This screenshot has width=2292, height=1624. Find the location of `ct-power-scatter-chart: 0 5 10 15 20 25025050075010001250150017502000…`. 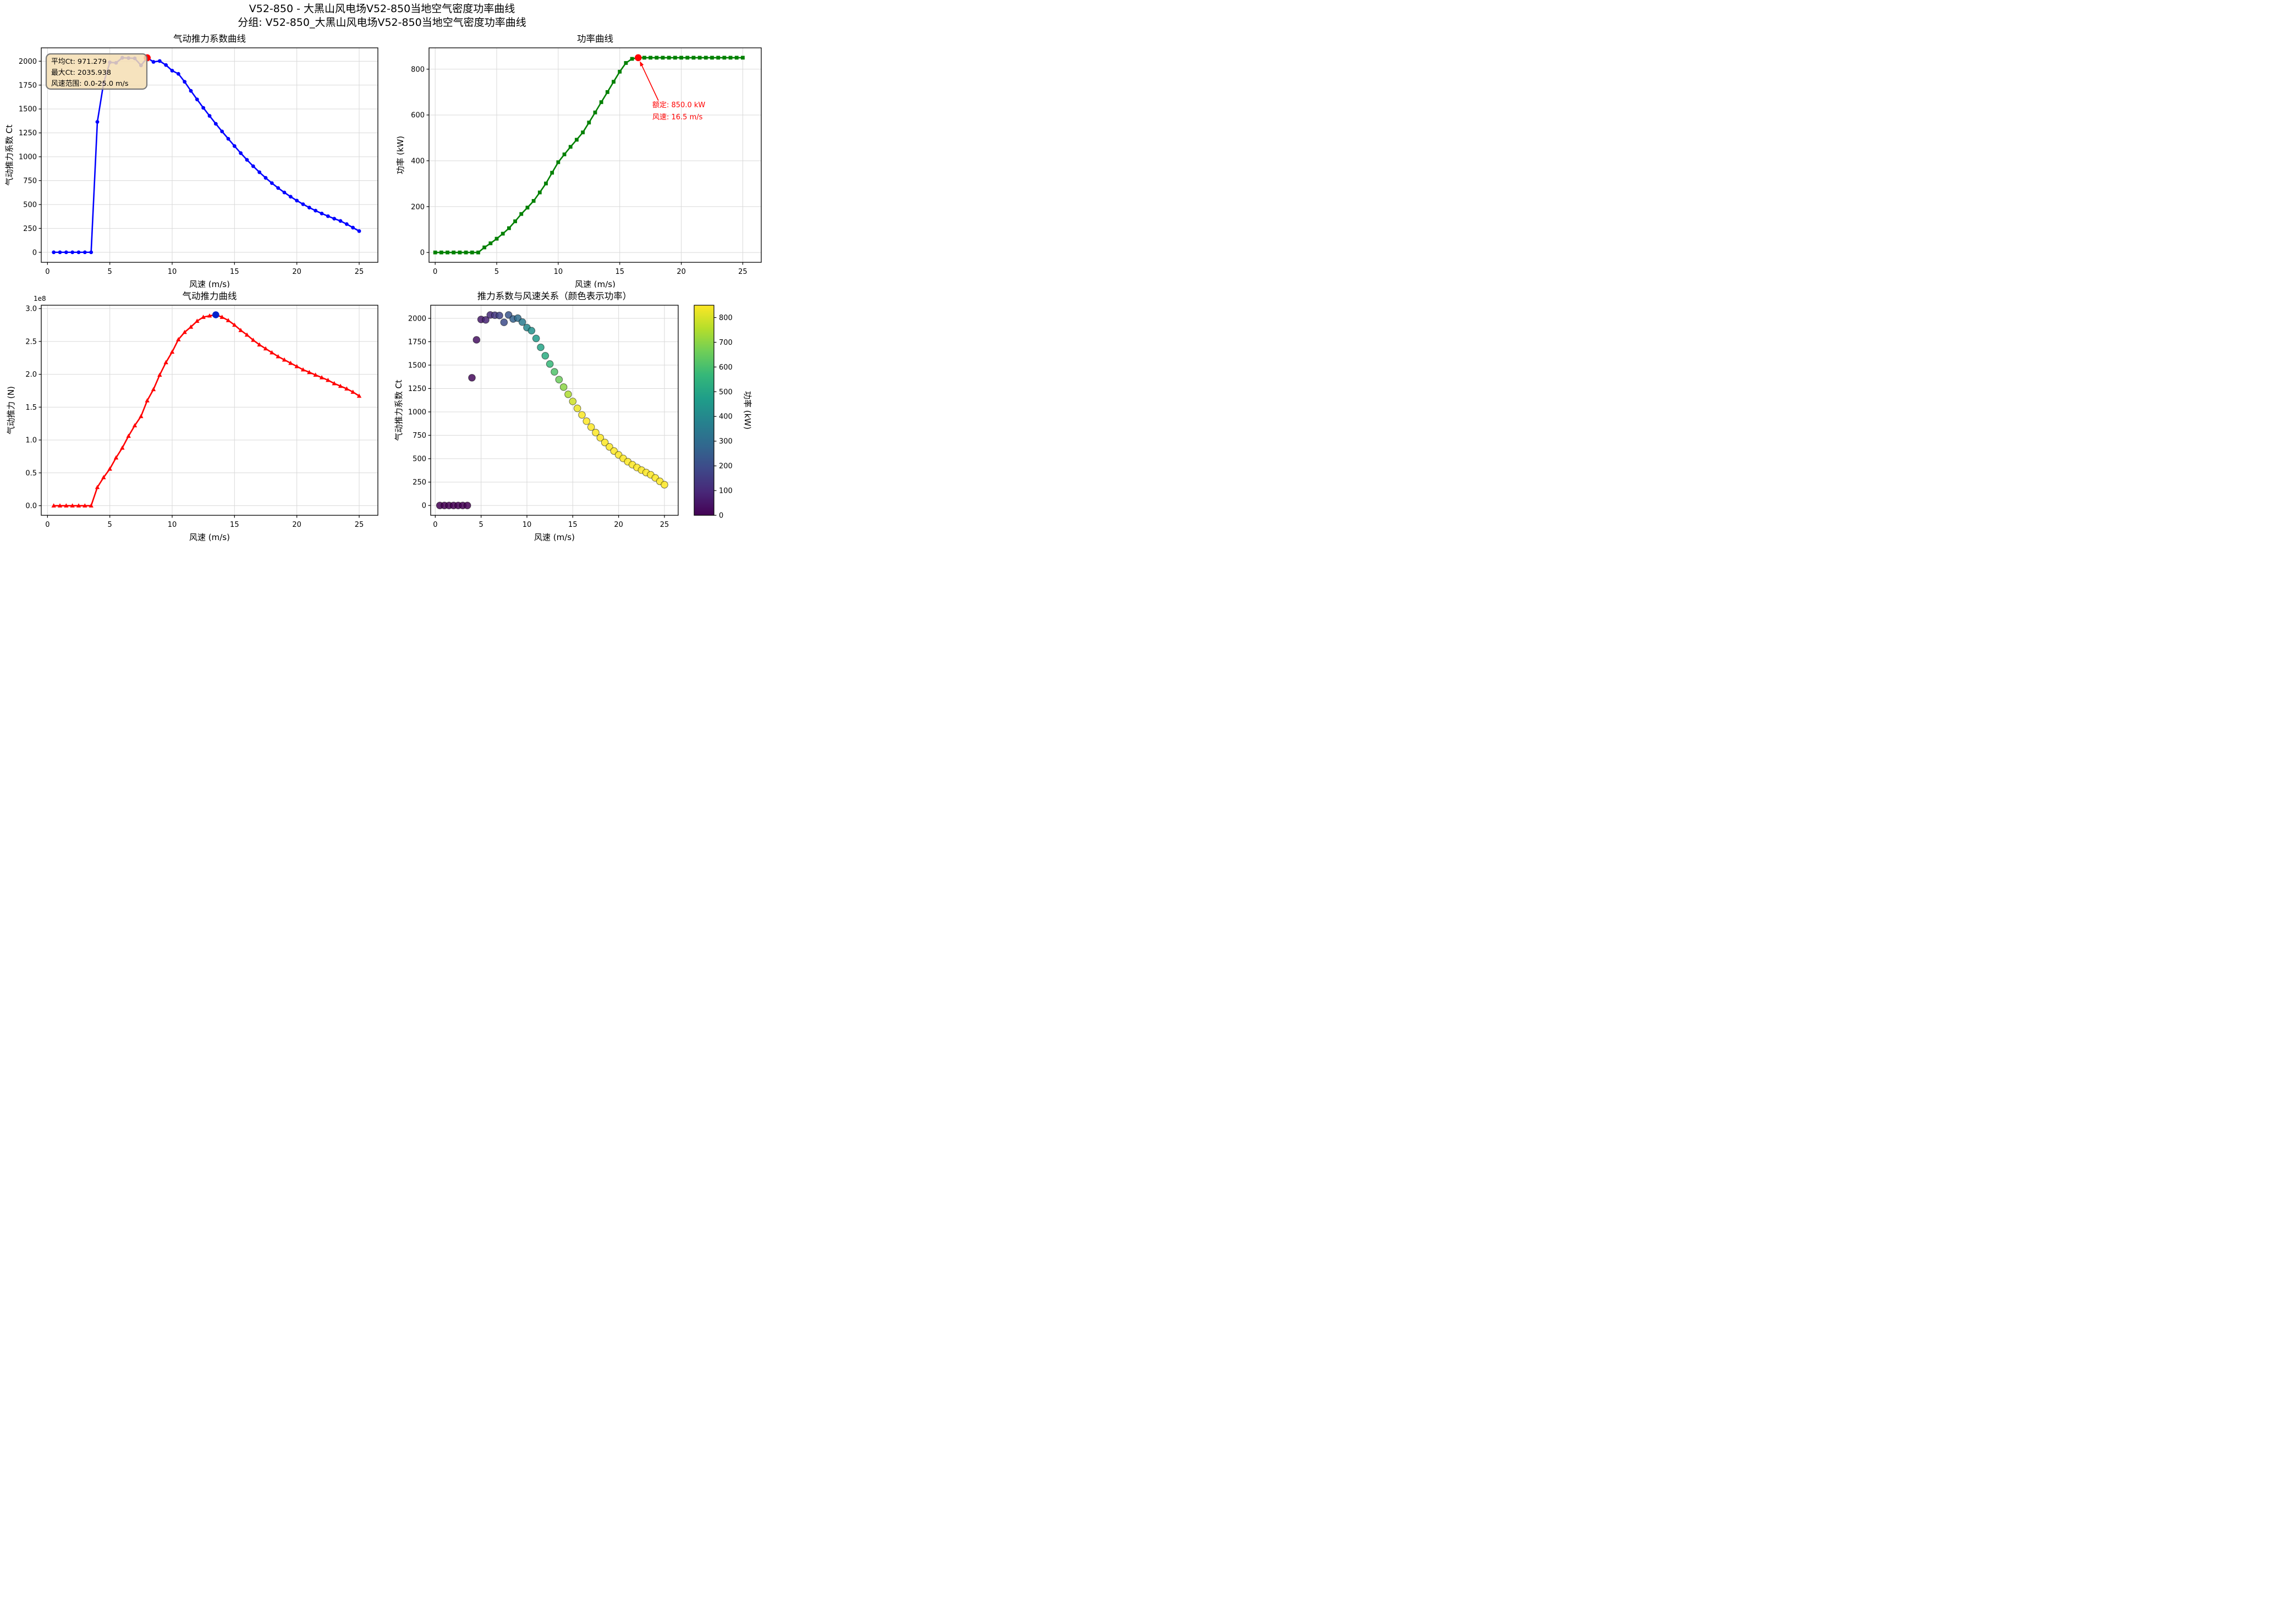

ct-power-scatter-chart: 0 5 10 15 20 25025050075010001250150017502000… is located at coordinates (573, 416).